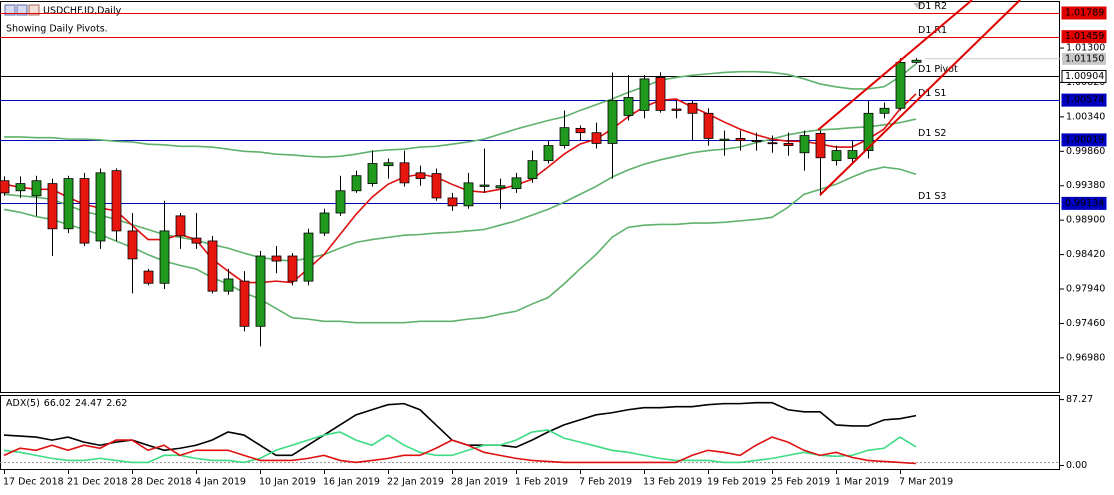  Describe the element at coordinates (932, 30) in the screenshot. I see `pivot-label: D1 R1` at that location.